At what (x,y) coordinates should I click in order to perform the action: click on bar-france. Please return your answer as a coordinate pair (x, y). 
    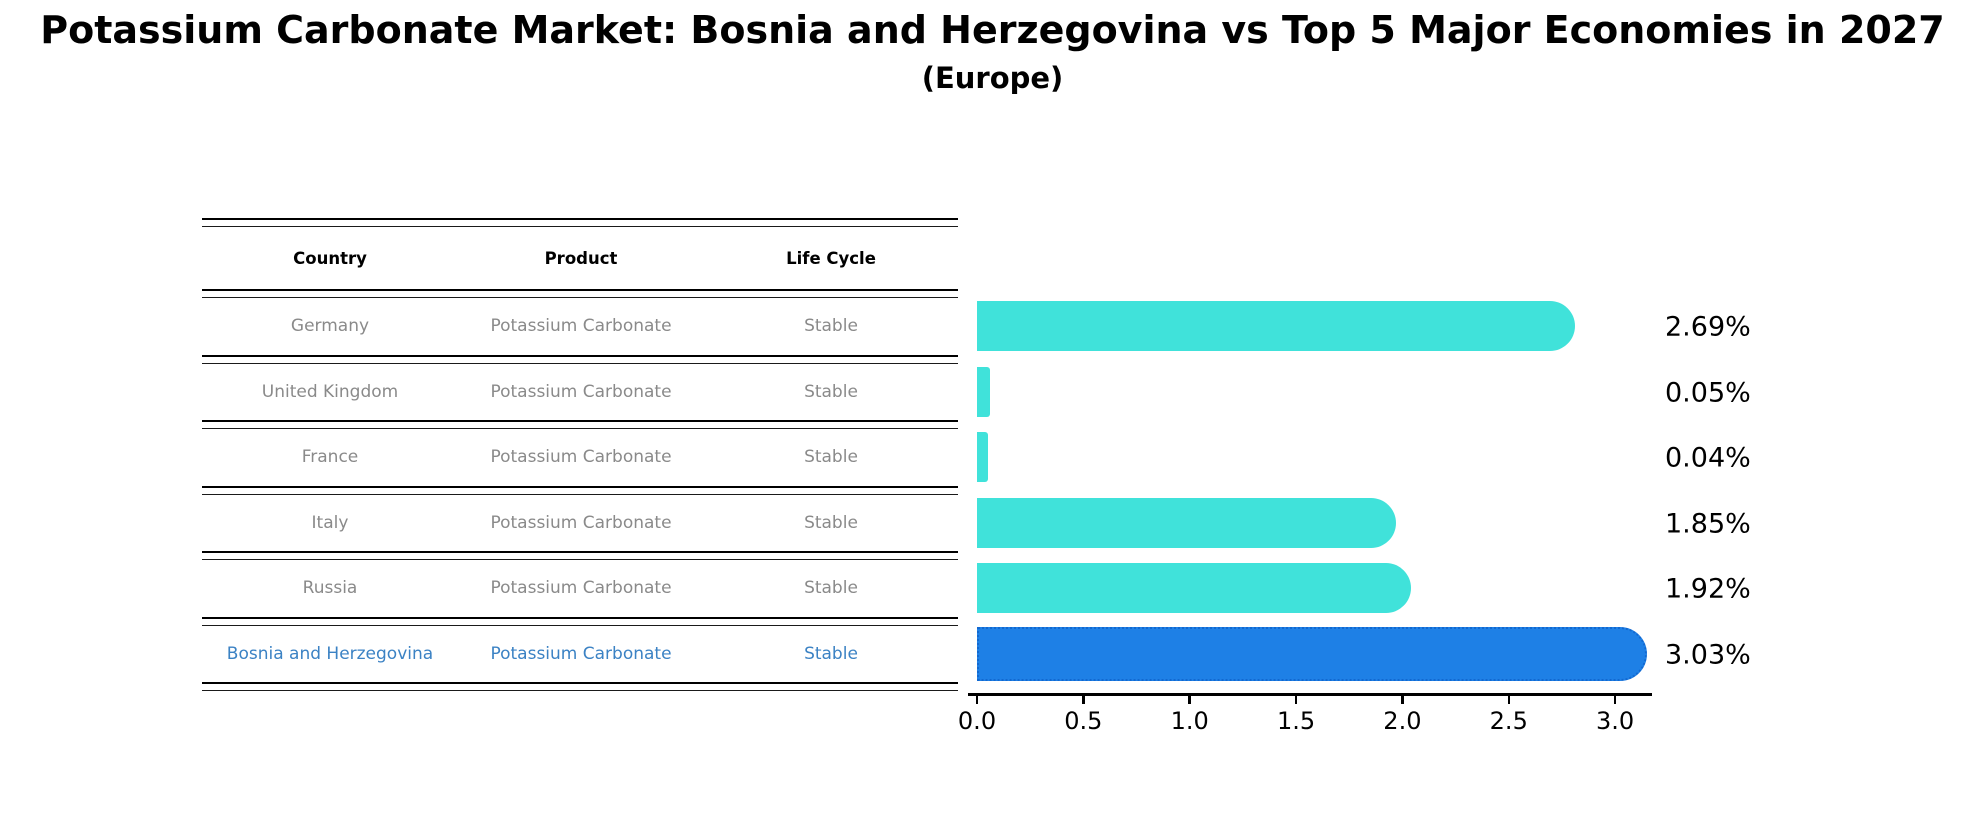
    Looking at the image, I should click on (982, 457).